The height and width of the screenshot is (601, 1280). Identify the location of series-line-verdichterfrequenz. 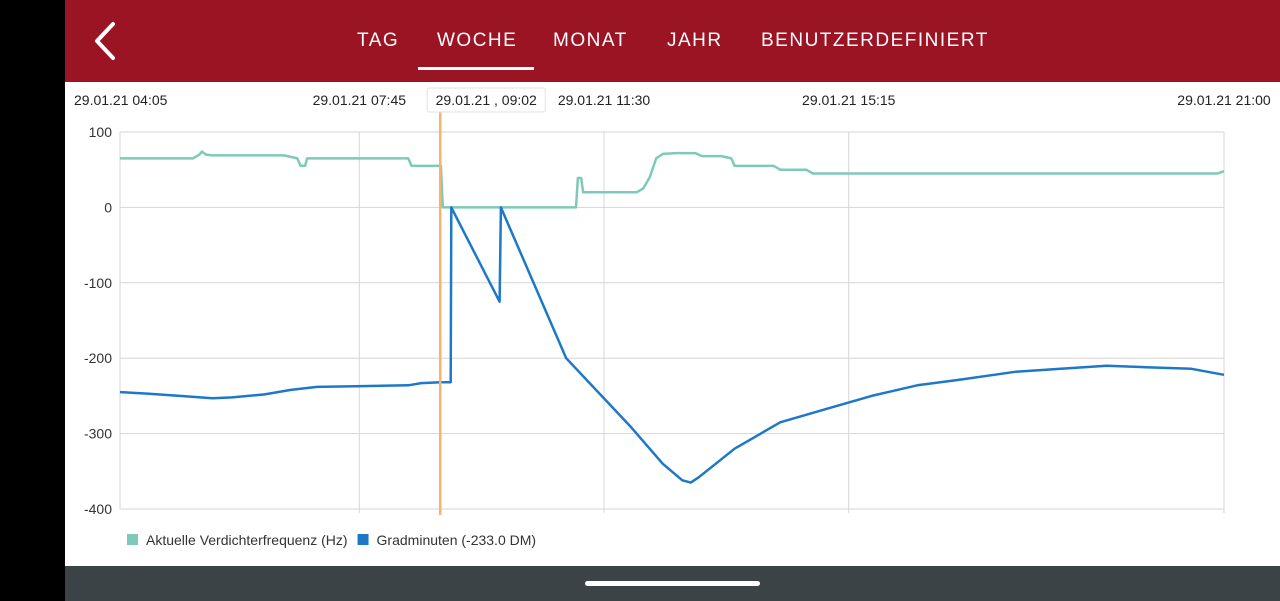
(672, 179).